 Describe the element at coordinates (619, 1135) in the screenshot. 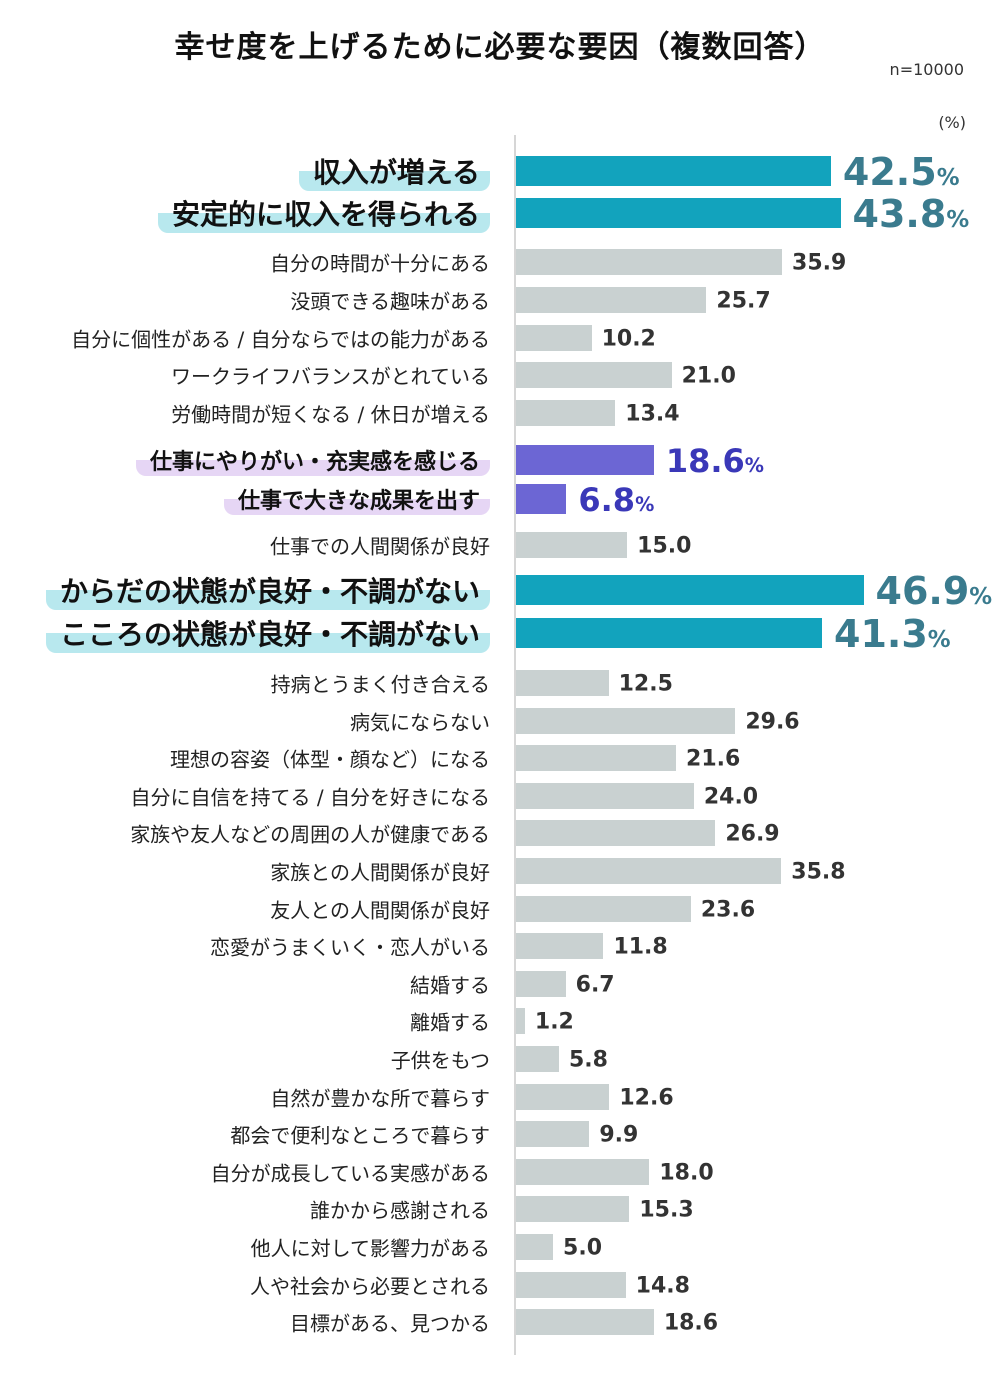

I see `value-label: 9.9` at that location.